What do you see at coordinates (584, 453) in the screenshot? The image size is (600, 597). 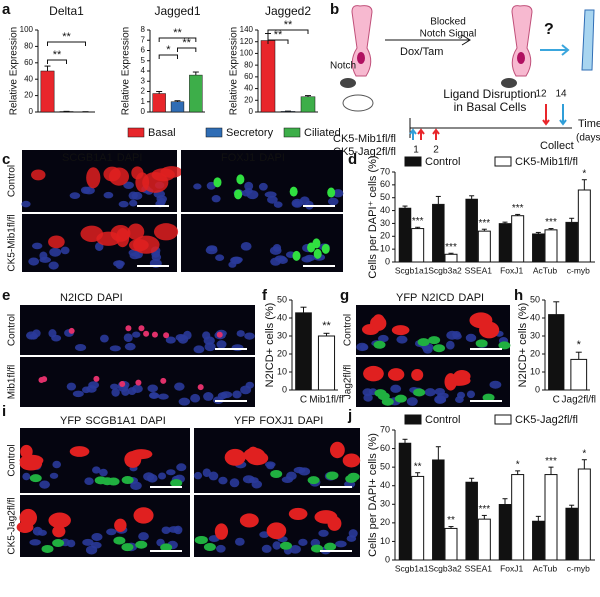 I see `significance: *` at bounding box center [584, 453].